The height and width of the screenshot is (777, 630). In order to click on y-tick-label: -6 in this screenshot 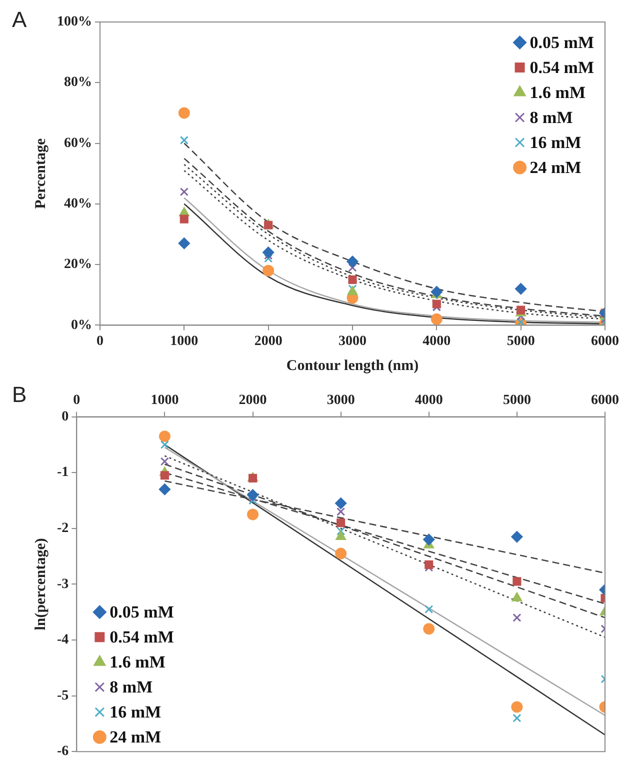, I will do `click(62, 752)`.